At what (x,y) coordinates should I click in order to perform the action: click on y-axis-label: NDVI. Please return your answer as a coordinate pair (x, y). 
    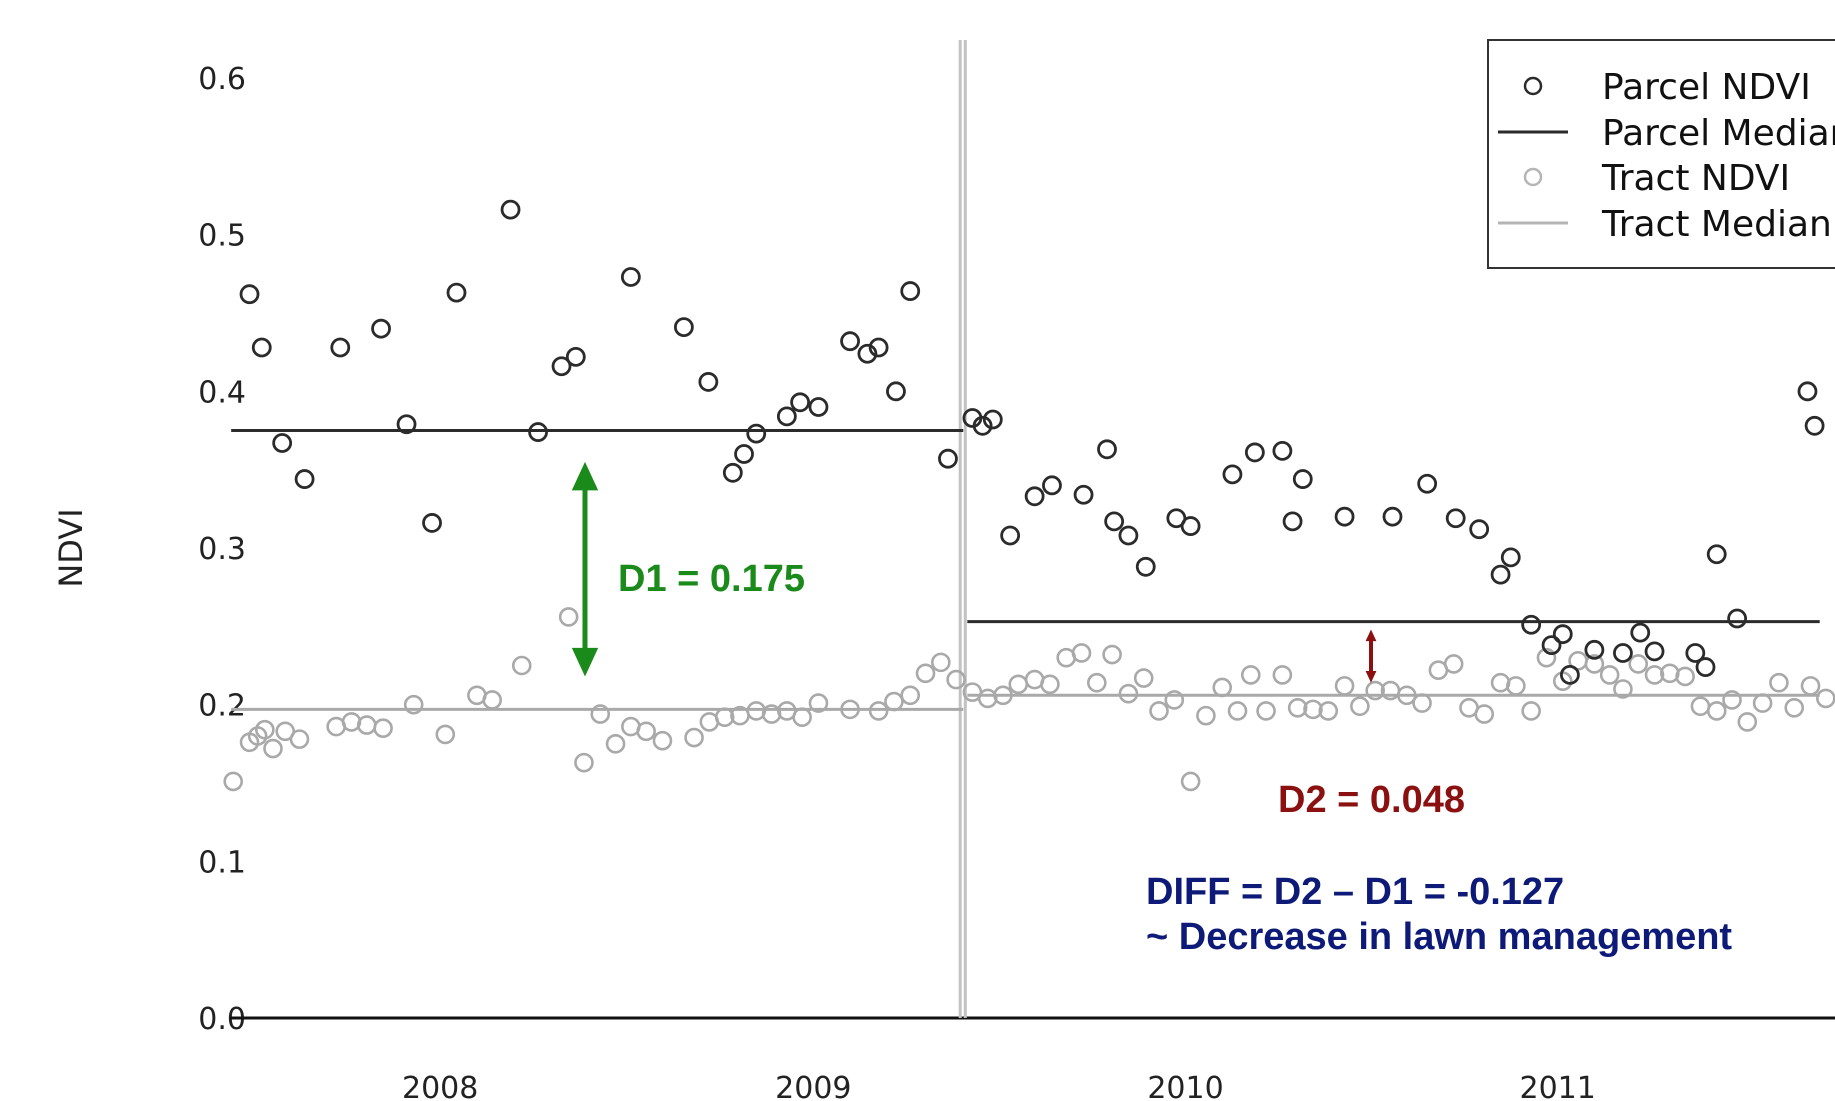
    Looking at the image, I should click on (71, 547).